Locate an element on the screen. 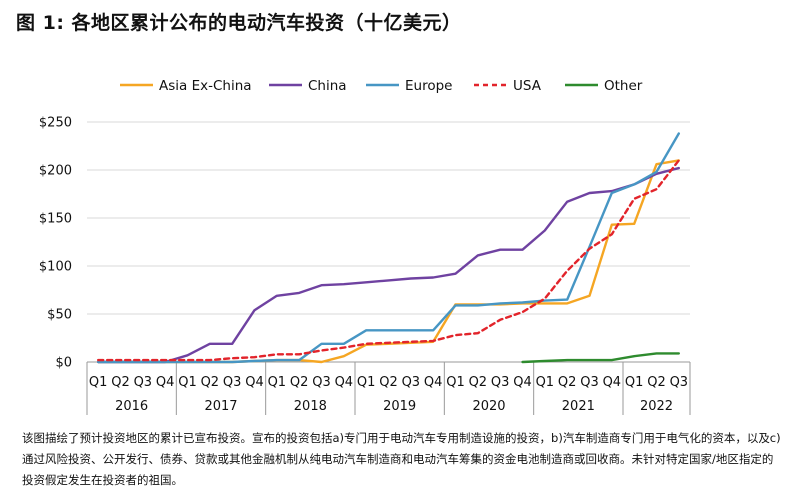  y-tick-label: $250 is located at coordinates (55, 123).